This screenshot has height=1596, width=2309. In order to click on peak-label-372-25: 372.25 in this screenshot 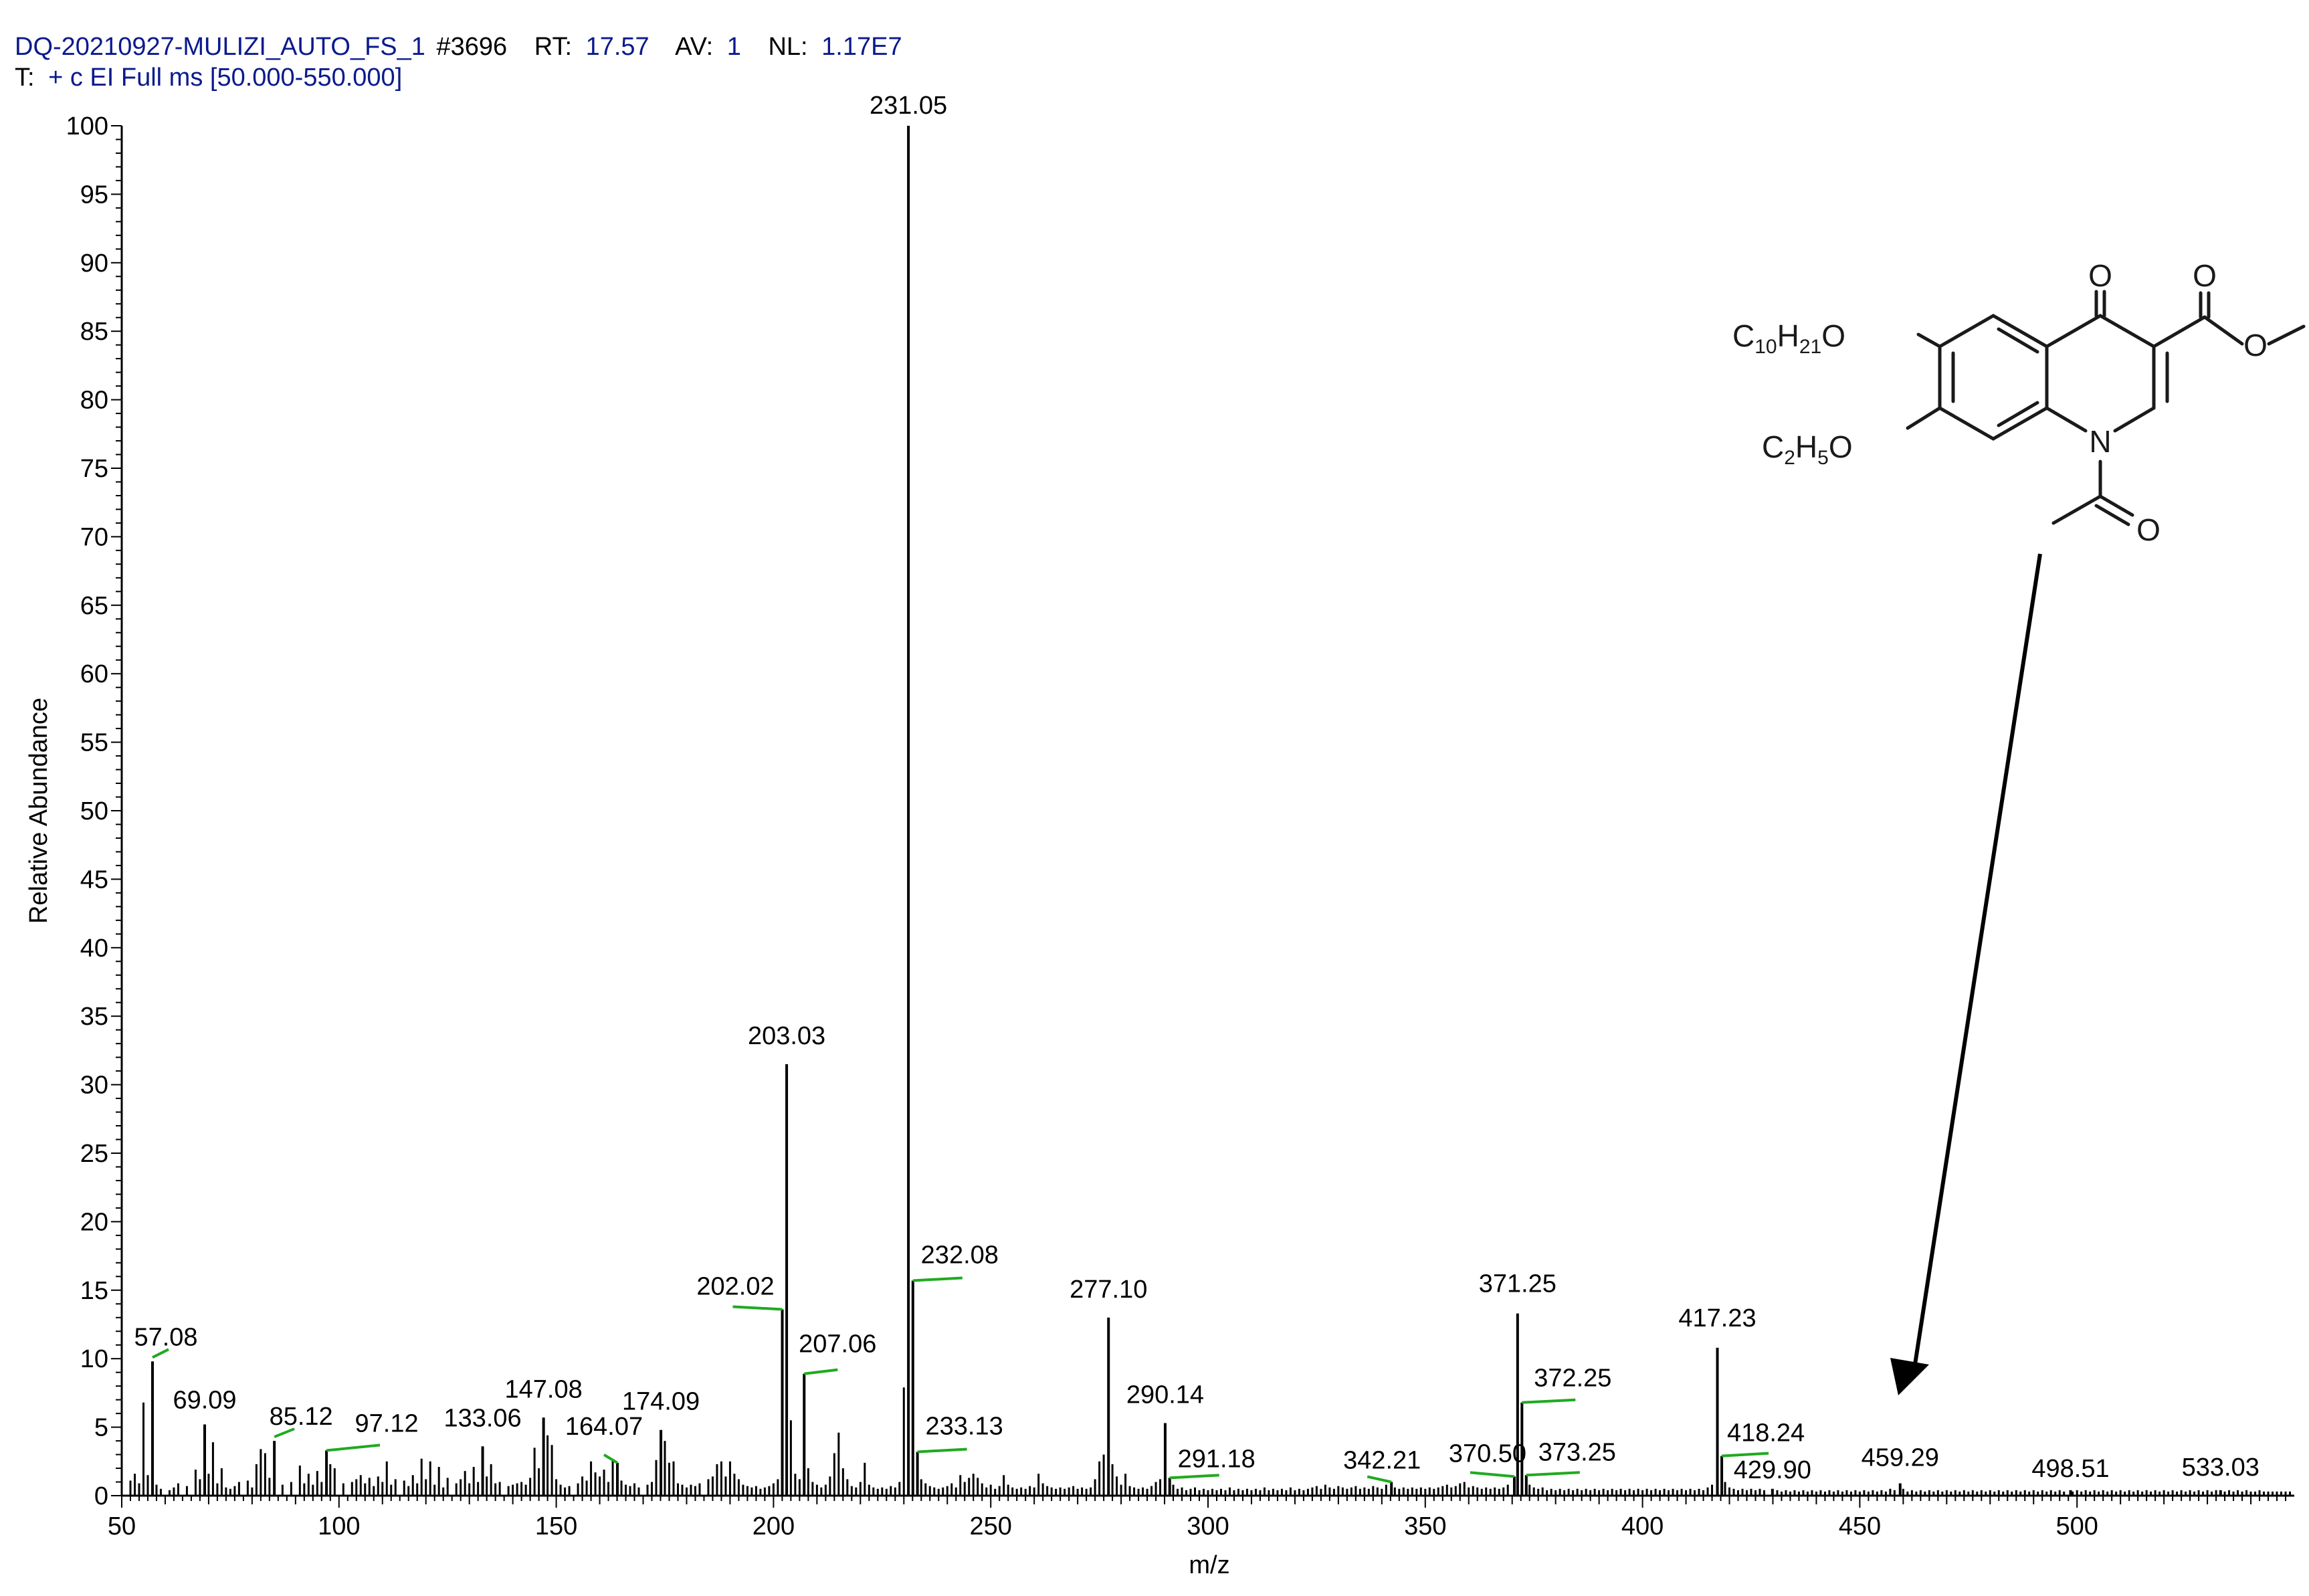, I will do `click(1572, 1379)`.